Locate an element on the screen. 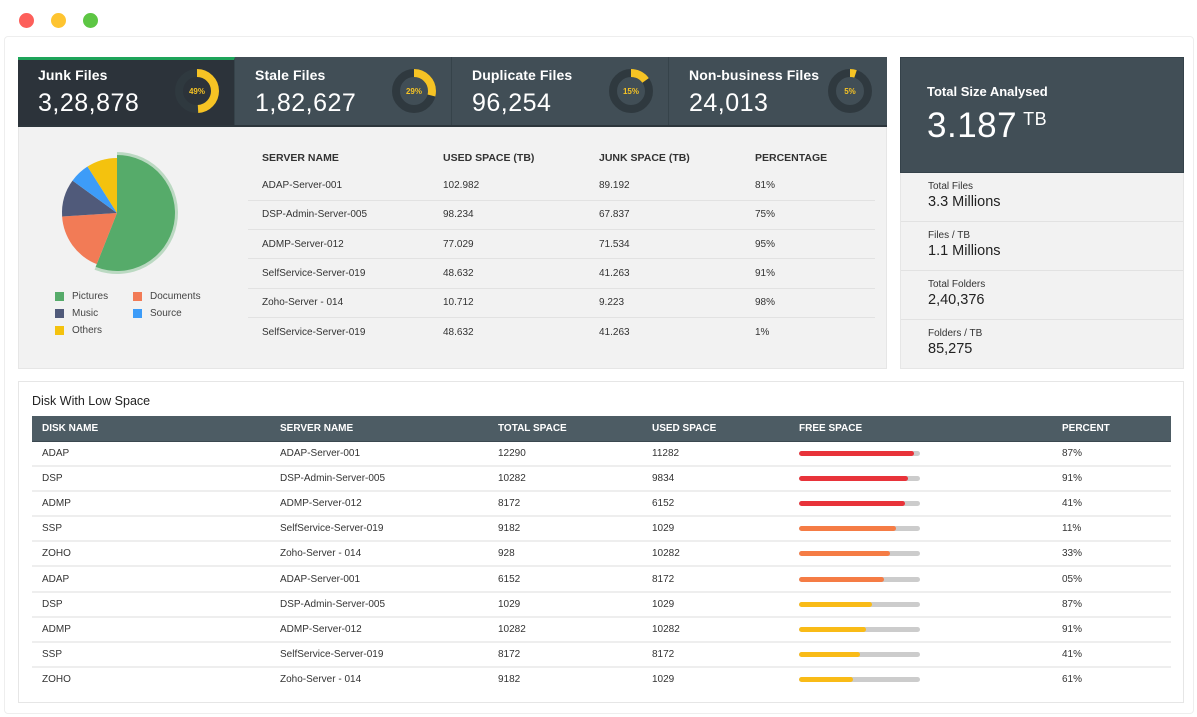 The height and width of the screenshot is (717, 1197). window-maximize-button is located at coordinates (90, 20).